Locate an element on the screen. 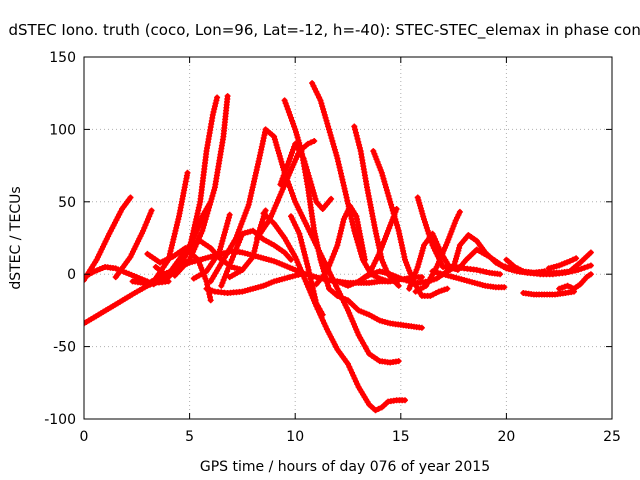  y-tick-label: 100 is located at coordinates (62, 130).